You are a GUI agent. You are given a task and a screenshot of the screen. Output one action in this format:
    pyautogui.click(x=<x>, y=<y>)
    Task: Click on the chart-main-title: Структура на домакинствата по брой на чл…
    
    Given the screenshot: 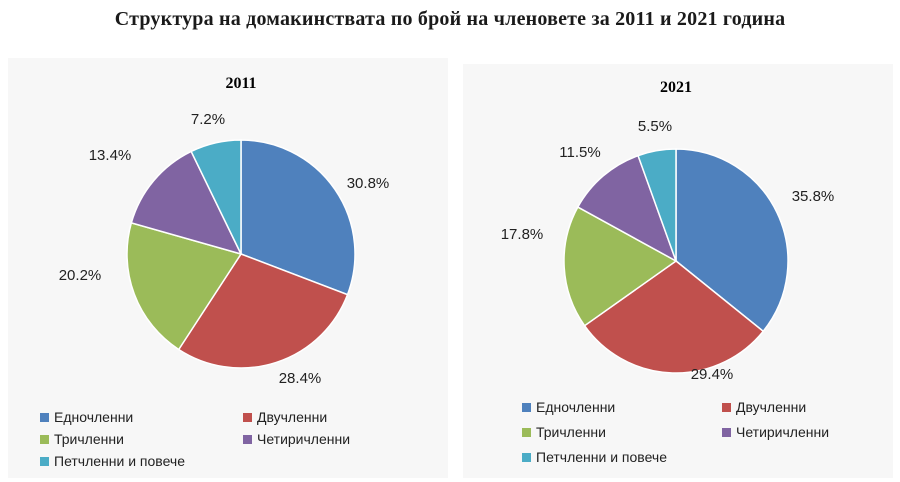 What is the action you would take?
    pyautogui.click(x=450, y=19)
    